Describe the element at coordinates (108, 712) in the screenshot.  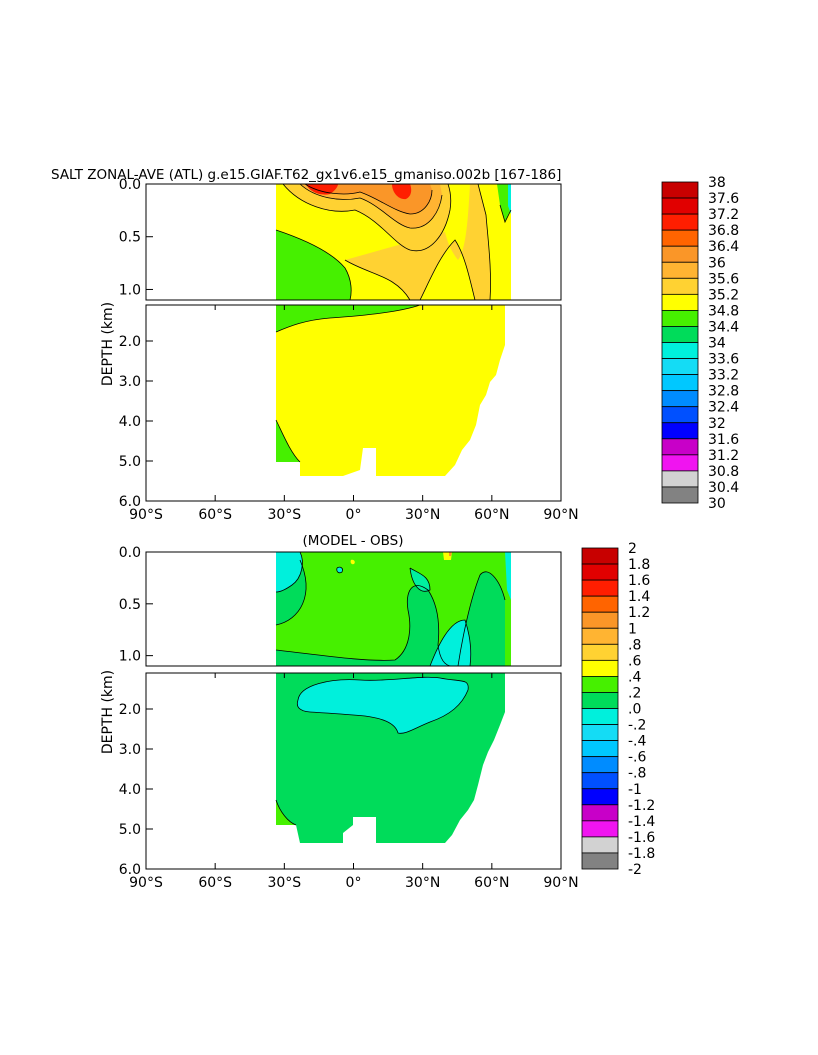
I see `bottom-ylabel: DEPTH (km)` at that location.